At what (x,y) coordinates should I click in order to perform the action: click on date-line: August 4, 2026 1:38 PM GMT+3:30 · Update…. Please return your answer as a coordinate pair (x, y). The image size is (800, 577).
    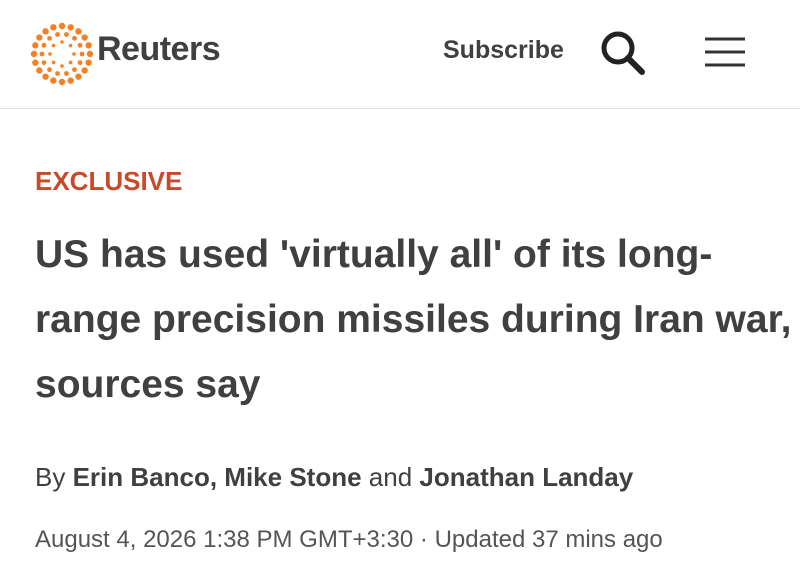
    Looking at the image, I should click on (349, 540).